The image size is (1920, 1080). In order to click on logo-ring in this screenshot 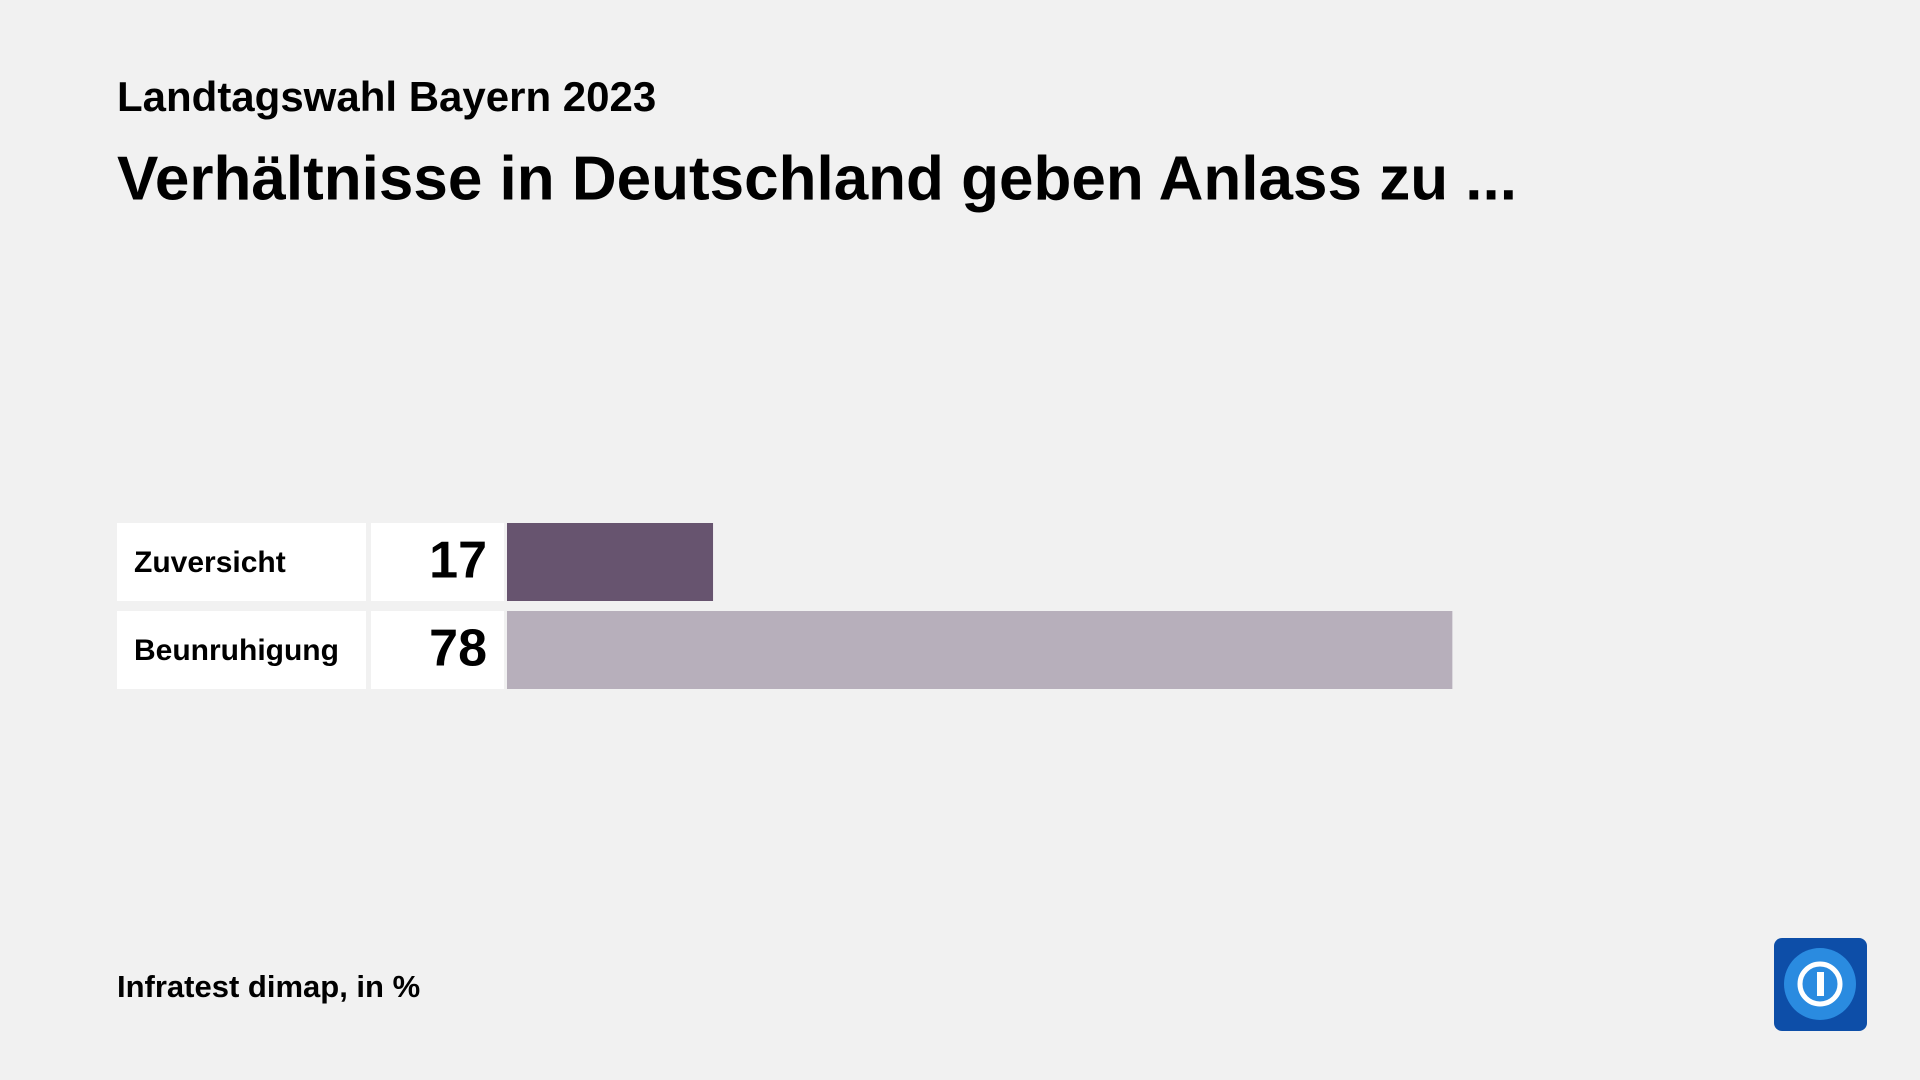, I will do `click(1820, 984)`.